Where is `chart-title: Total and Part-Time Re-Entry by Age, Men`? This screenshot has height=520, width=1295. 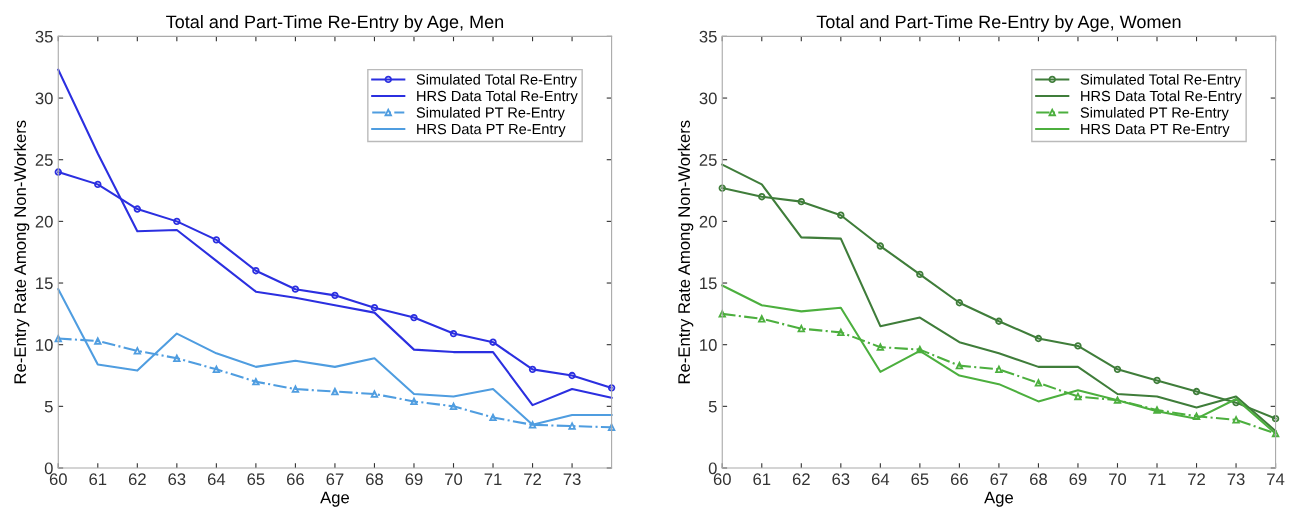
chart-title: Total and Part-Time Re-Entry by Age, Men is located at coordinates (335, 23).